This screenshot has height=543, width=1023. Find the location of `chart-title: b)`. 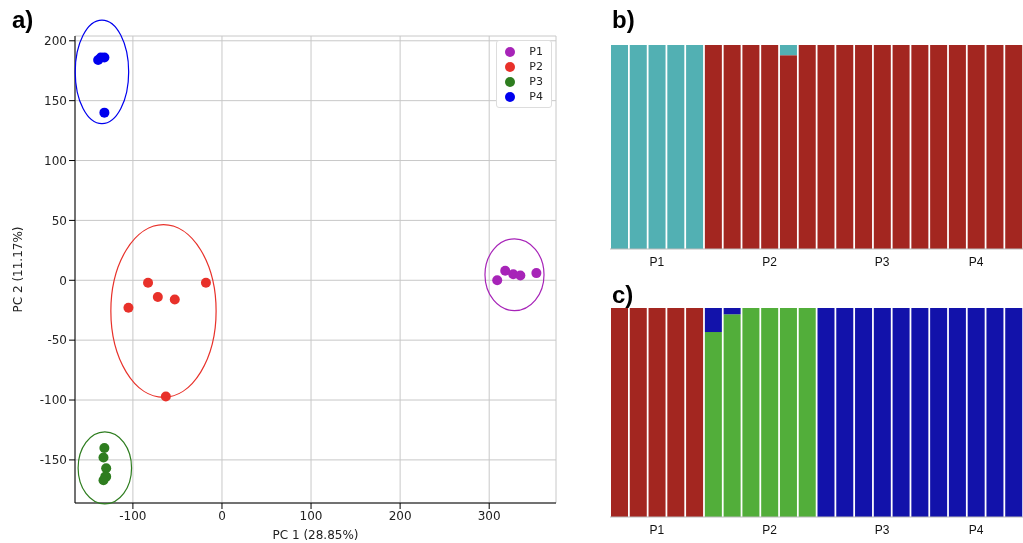

chart-title: b) is located at coordinates (623, 20).